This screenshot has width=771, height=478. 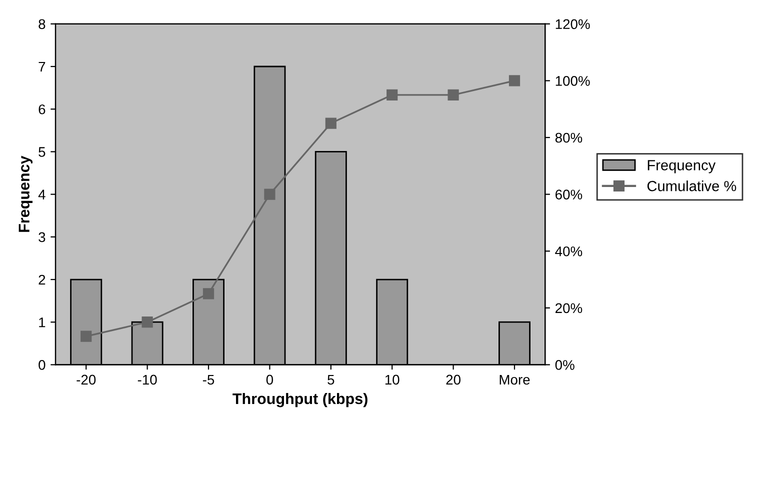 What do you see at coordinates (515, 379) in the screenshot?
I see `x-tick-label: More` at bounding box center [515, 379].